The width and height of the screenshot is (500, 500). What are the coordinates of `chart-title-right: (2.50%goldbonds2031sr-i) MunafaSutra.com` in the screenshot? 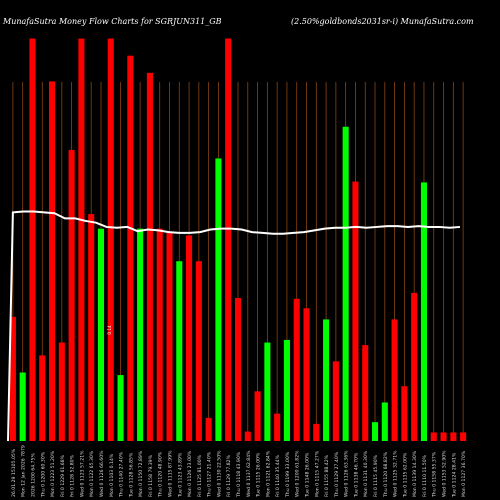 It's located at (382, 21).